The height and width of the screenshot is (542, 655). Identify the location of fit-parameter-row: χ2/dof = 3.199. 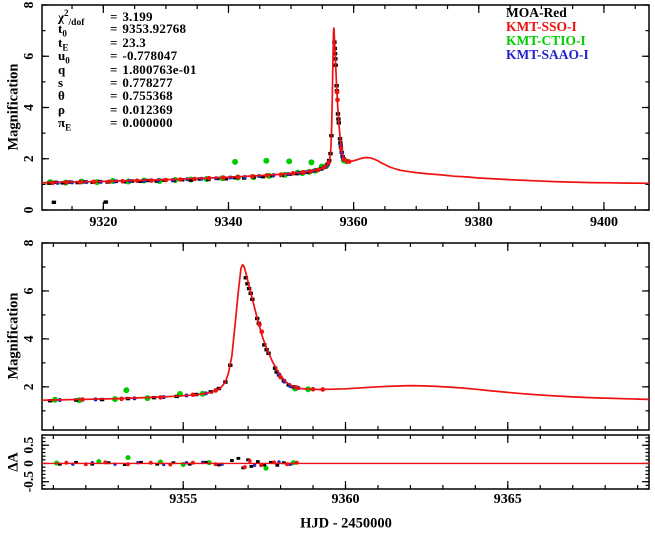
(127, 18).